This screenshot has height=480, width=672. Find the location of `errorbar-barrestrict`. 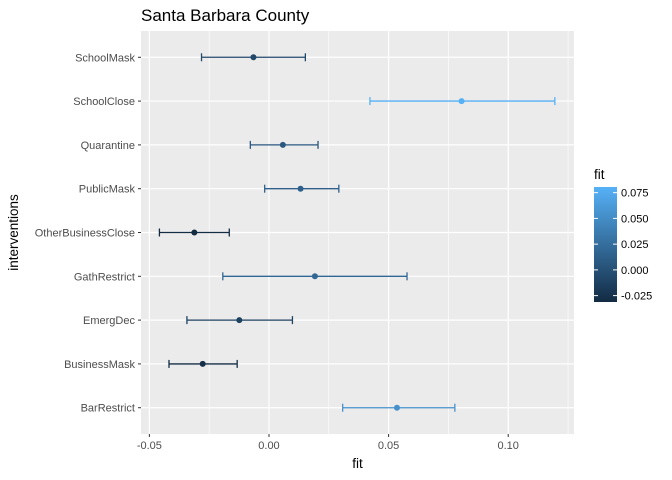

errorbar-barrestrict is located at coordinates (399, 407).